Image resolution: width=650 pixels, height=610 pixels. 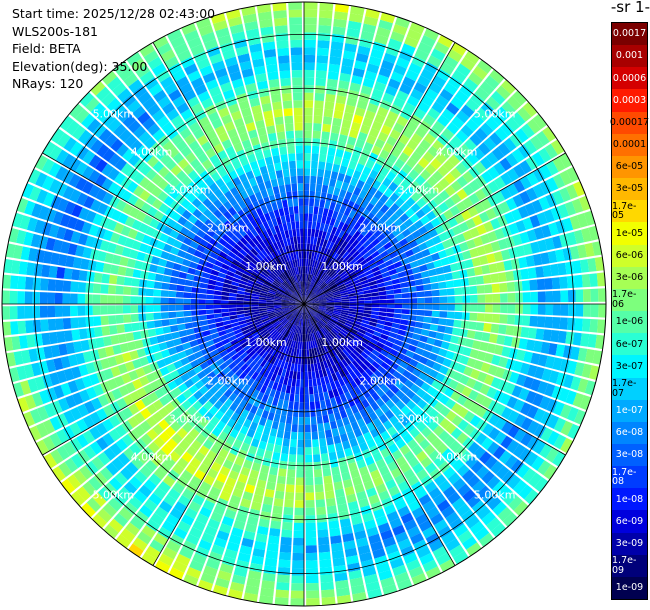 What do you see at coordinates (629, 588) in the screenshot?
I see `colorbar-cell: 1e-09` at bounding box center [629, 588].